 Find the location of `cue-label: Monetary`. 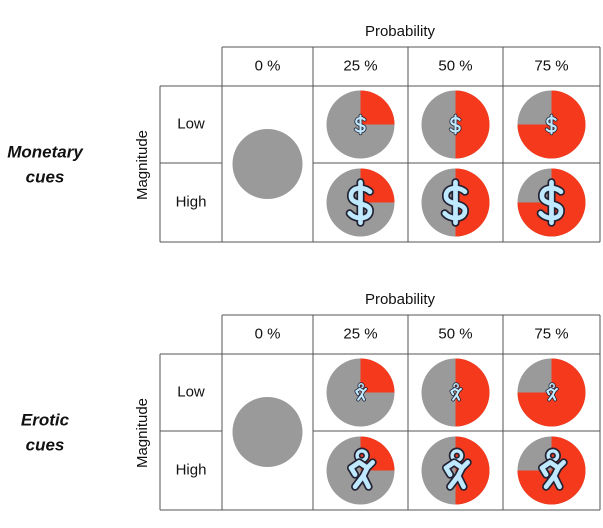

cue-label: Monetary is located at coordinates (45, 151).